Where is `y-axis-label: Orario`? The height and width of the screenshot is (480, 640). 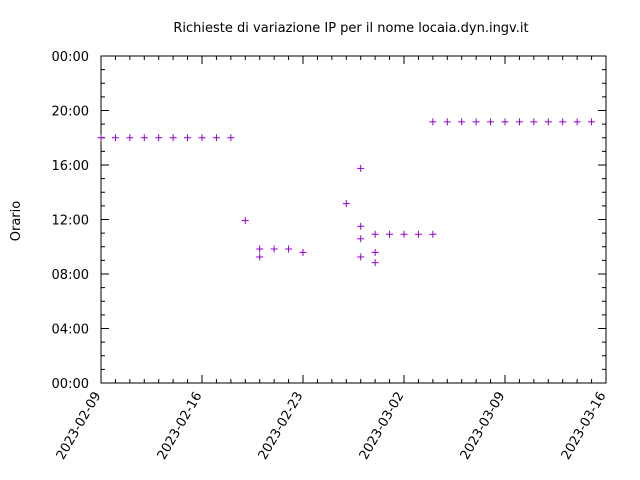 y-axis-label: Orario is located at coordinates (16, 221).